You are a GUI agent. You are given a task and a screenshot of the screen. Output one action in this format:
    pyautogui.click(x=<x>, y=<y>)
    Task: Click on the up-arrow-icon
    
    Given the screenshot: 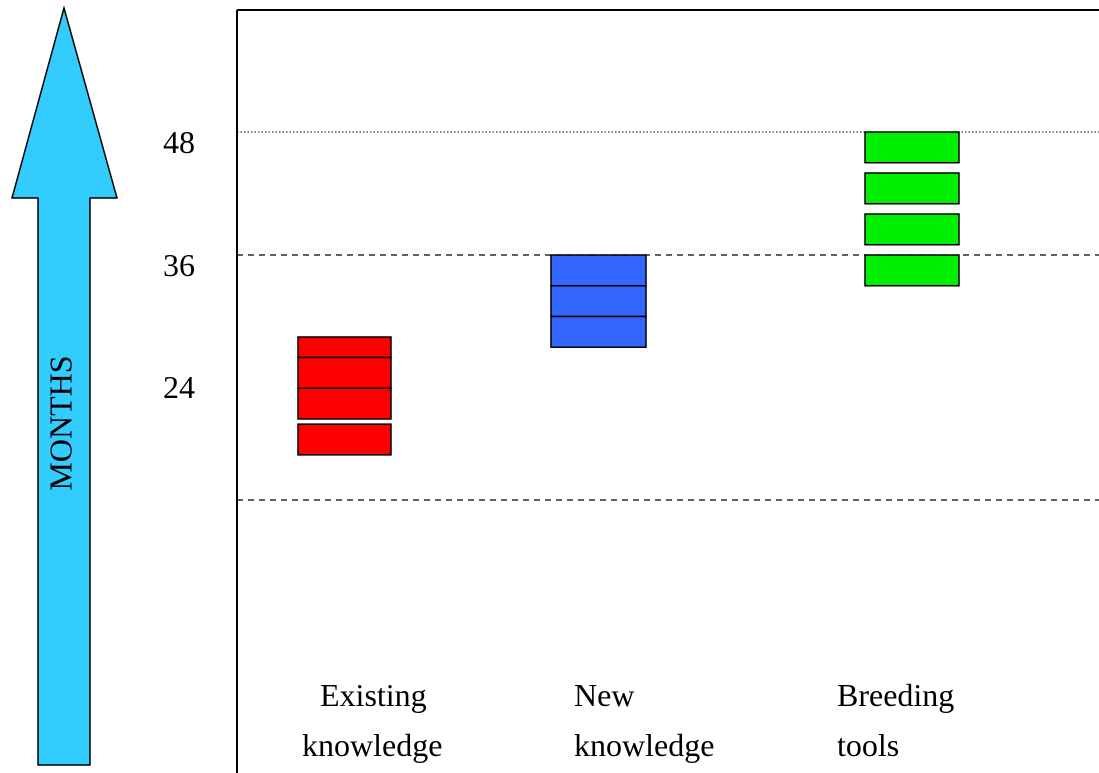 What is the action you would take?
    pyautogui.click(x=64, y=385)
    